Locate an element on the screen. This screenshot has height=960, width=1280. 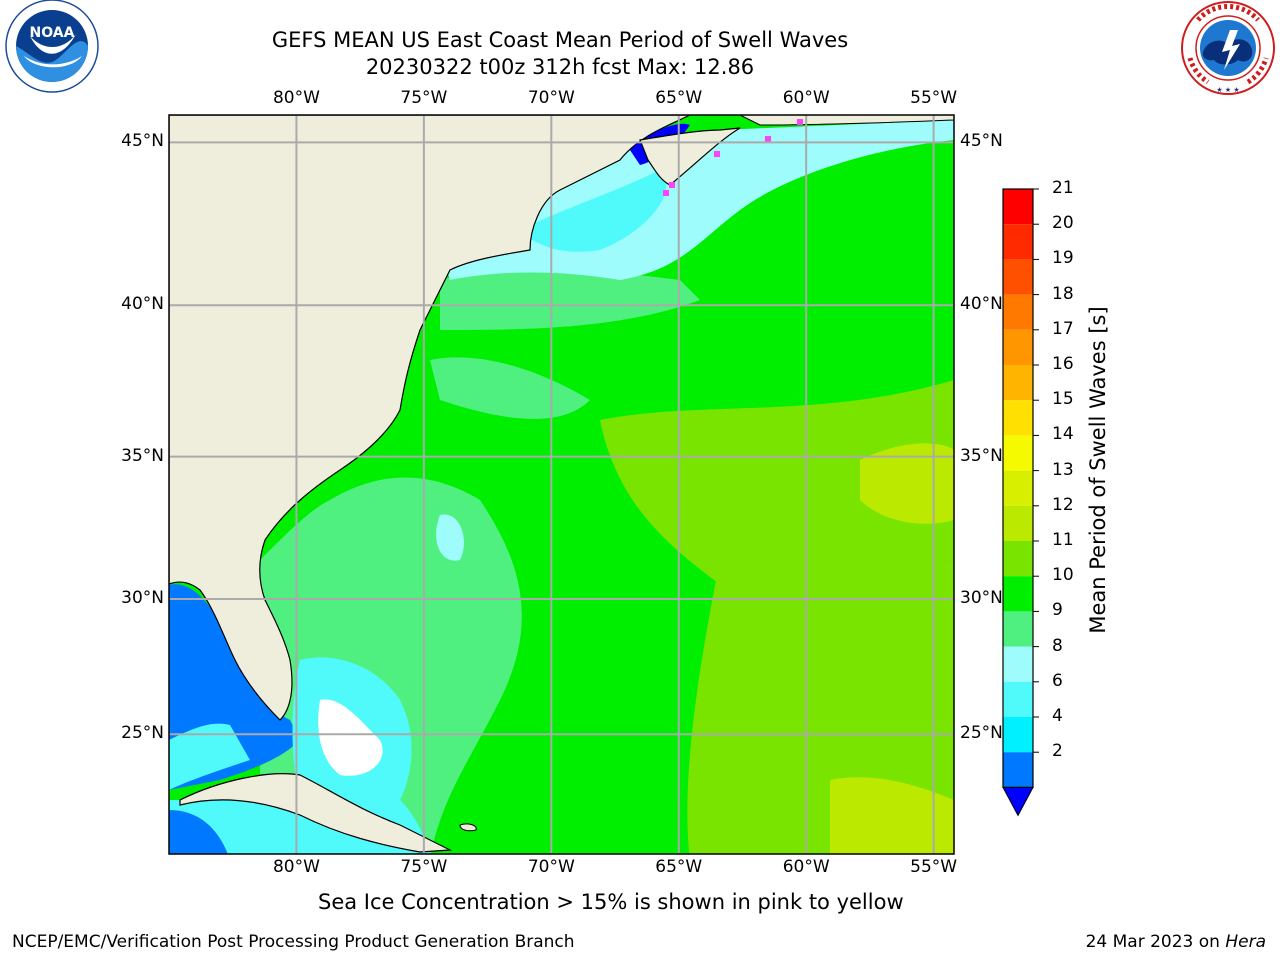
ocean-field-8-9c is located at coordinates (450, 537).